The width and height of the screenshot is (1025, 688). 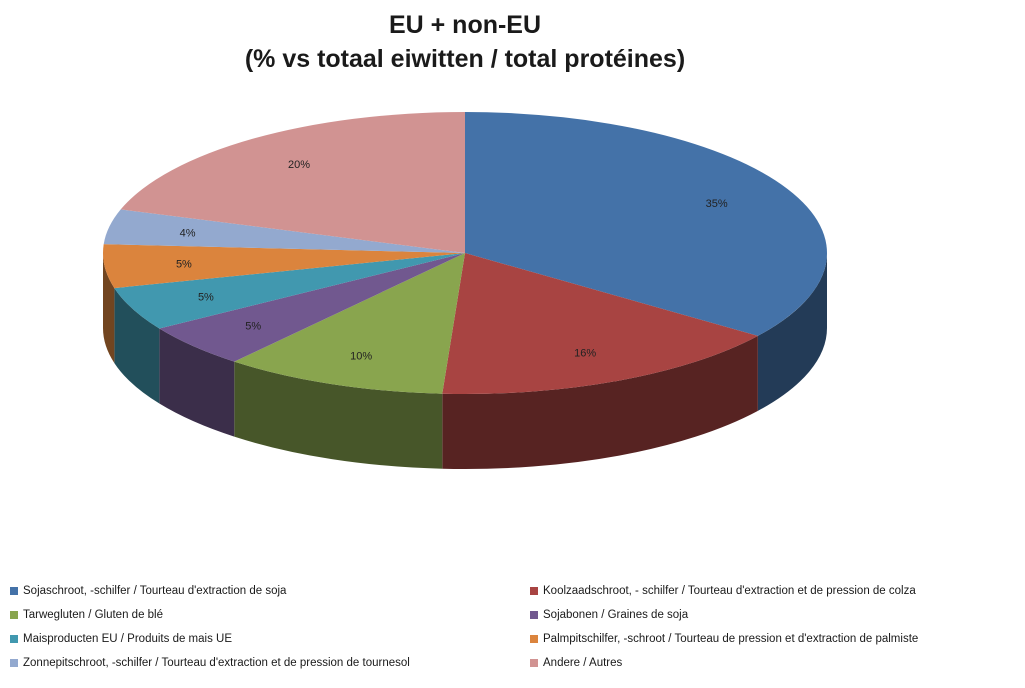 I want to click on slice-value-label-8: 20%, so click(x=299, y=165).